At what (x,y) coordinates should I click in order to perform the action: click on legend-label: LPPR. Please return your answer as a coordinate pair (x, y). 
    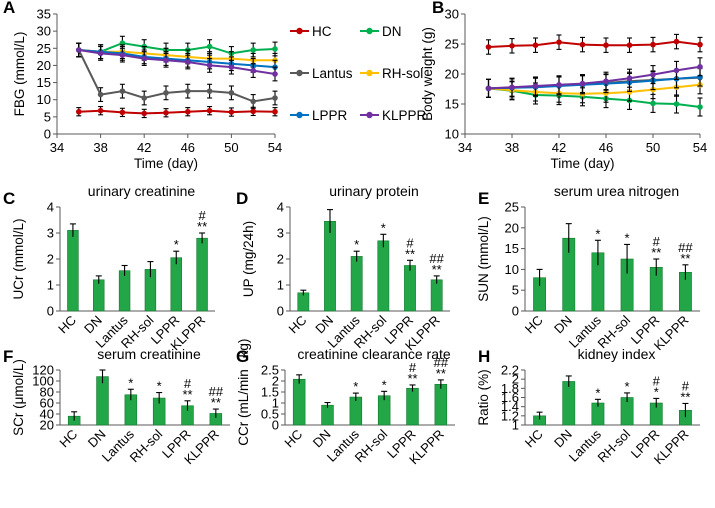
    Looking at the image, I should click on (330, 115).